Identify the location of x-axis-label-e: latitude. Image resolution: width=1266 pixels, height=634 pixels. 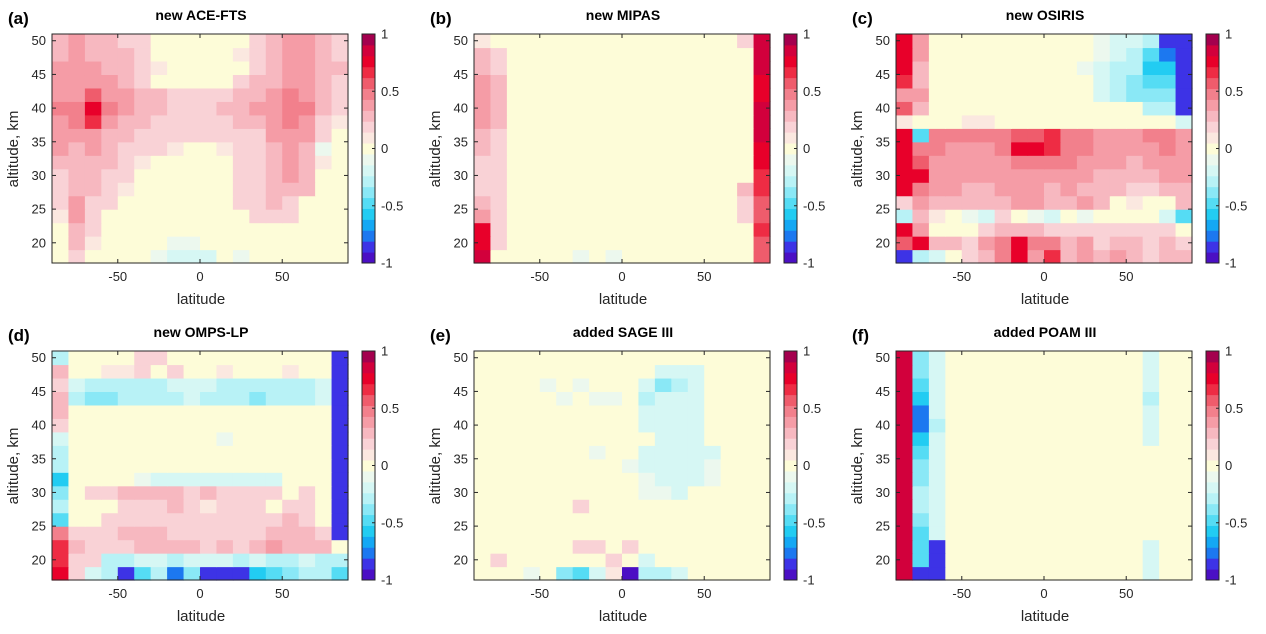
(623, 616).